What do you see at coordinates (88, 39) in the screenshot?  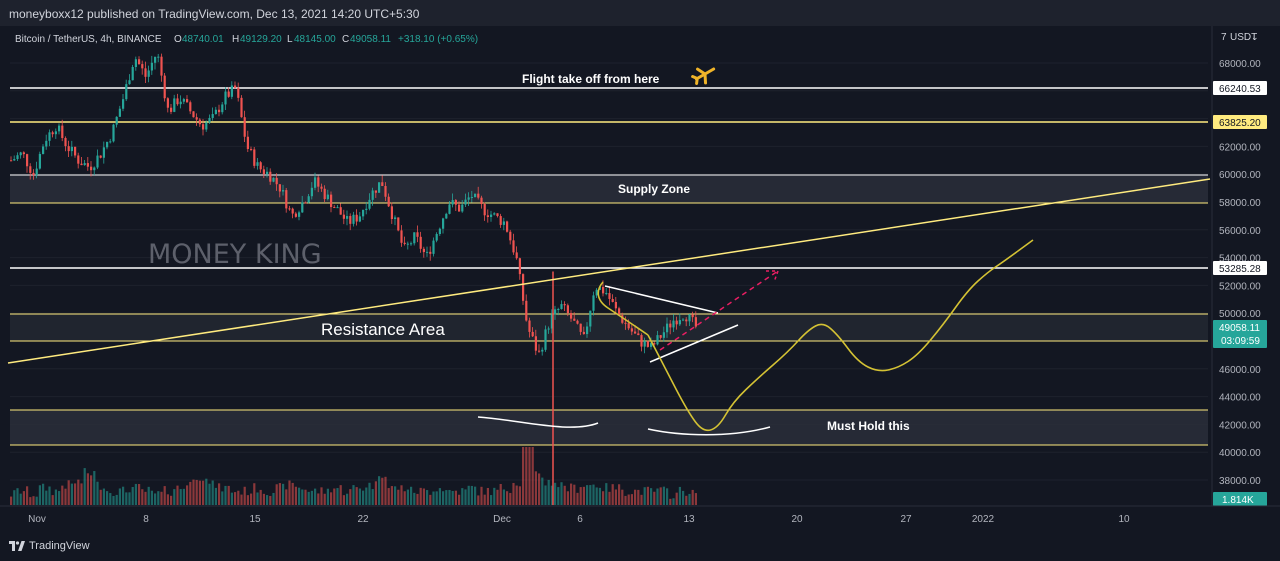 I see `symbol-title: Bitcoin / TetherUS, 4h, BINANCE` at bounding box center [88, 39].